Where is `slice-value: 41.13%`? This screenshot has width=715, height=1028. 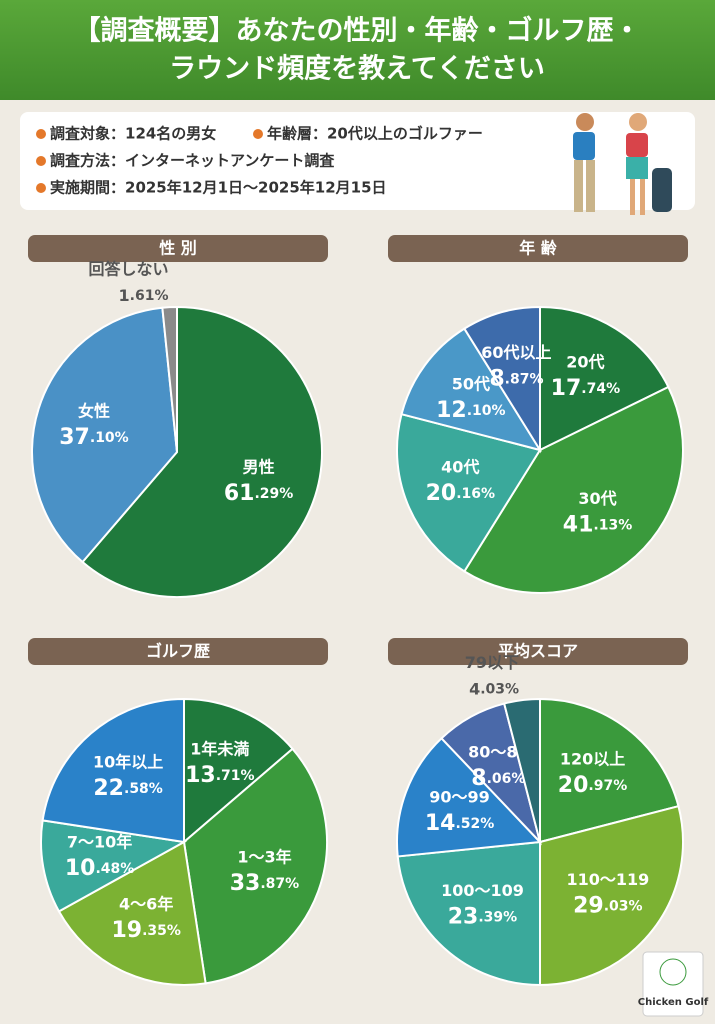 slice-value: 41.13% is located at coordinates (597, 525).